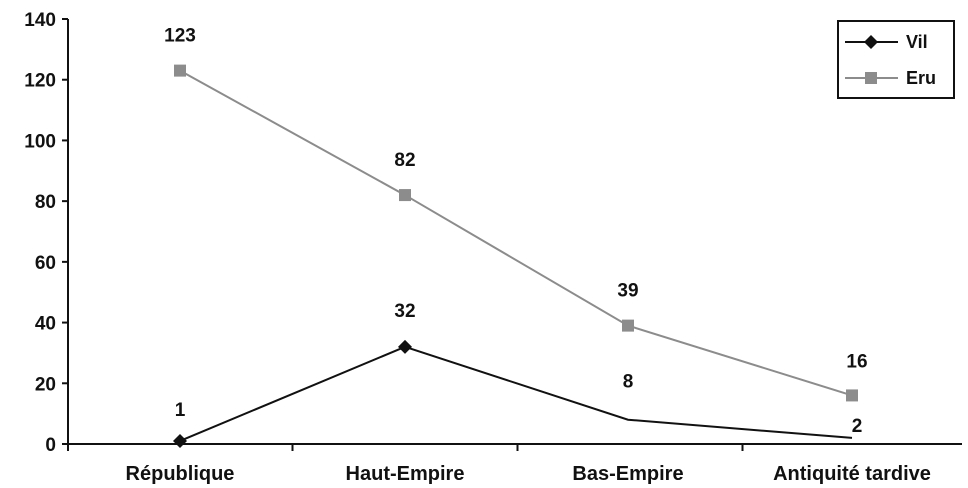 This screenshot has height=488, width=968. What do you see at coordinates (627, 474) in the screenshot?
I see `x-tick-label: Bas-Empire` at bounding box center [627, 474].